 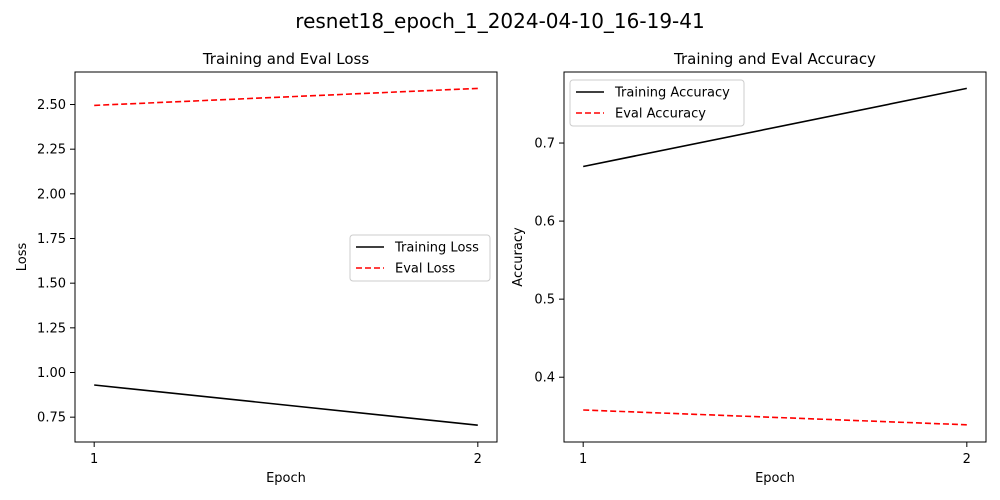 What do you see at coordinates (286, 59) in the screenshot?
I see `subplot-title: Training and Eval Loss` at bounding box center [286, 59].